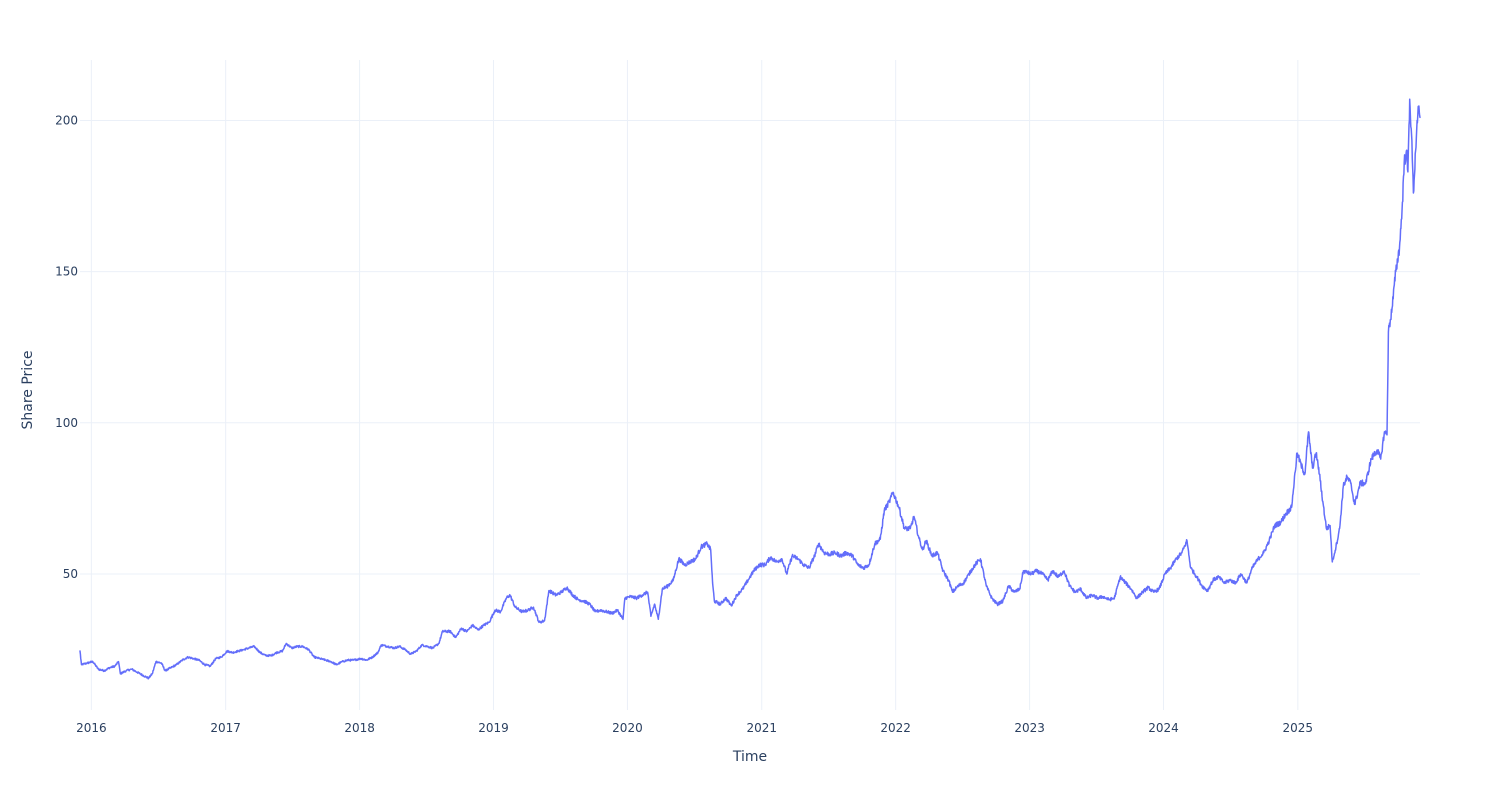 The height and width of the screenshot is (804, 1500). I want to click on x-tick-label: 2020, so click(627, 728).